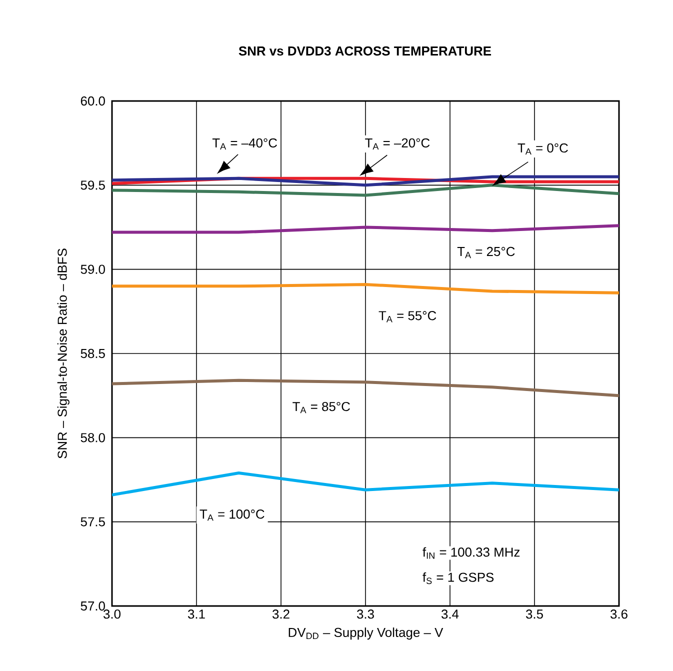 Image resolution: width=673 pixels, height=671 pixels. I want to click on chart-title: SNR vs DVDD3 ACROSS TEMPERATURE, so click(365, 51).